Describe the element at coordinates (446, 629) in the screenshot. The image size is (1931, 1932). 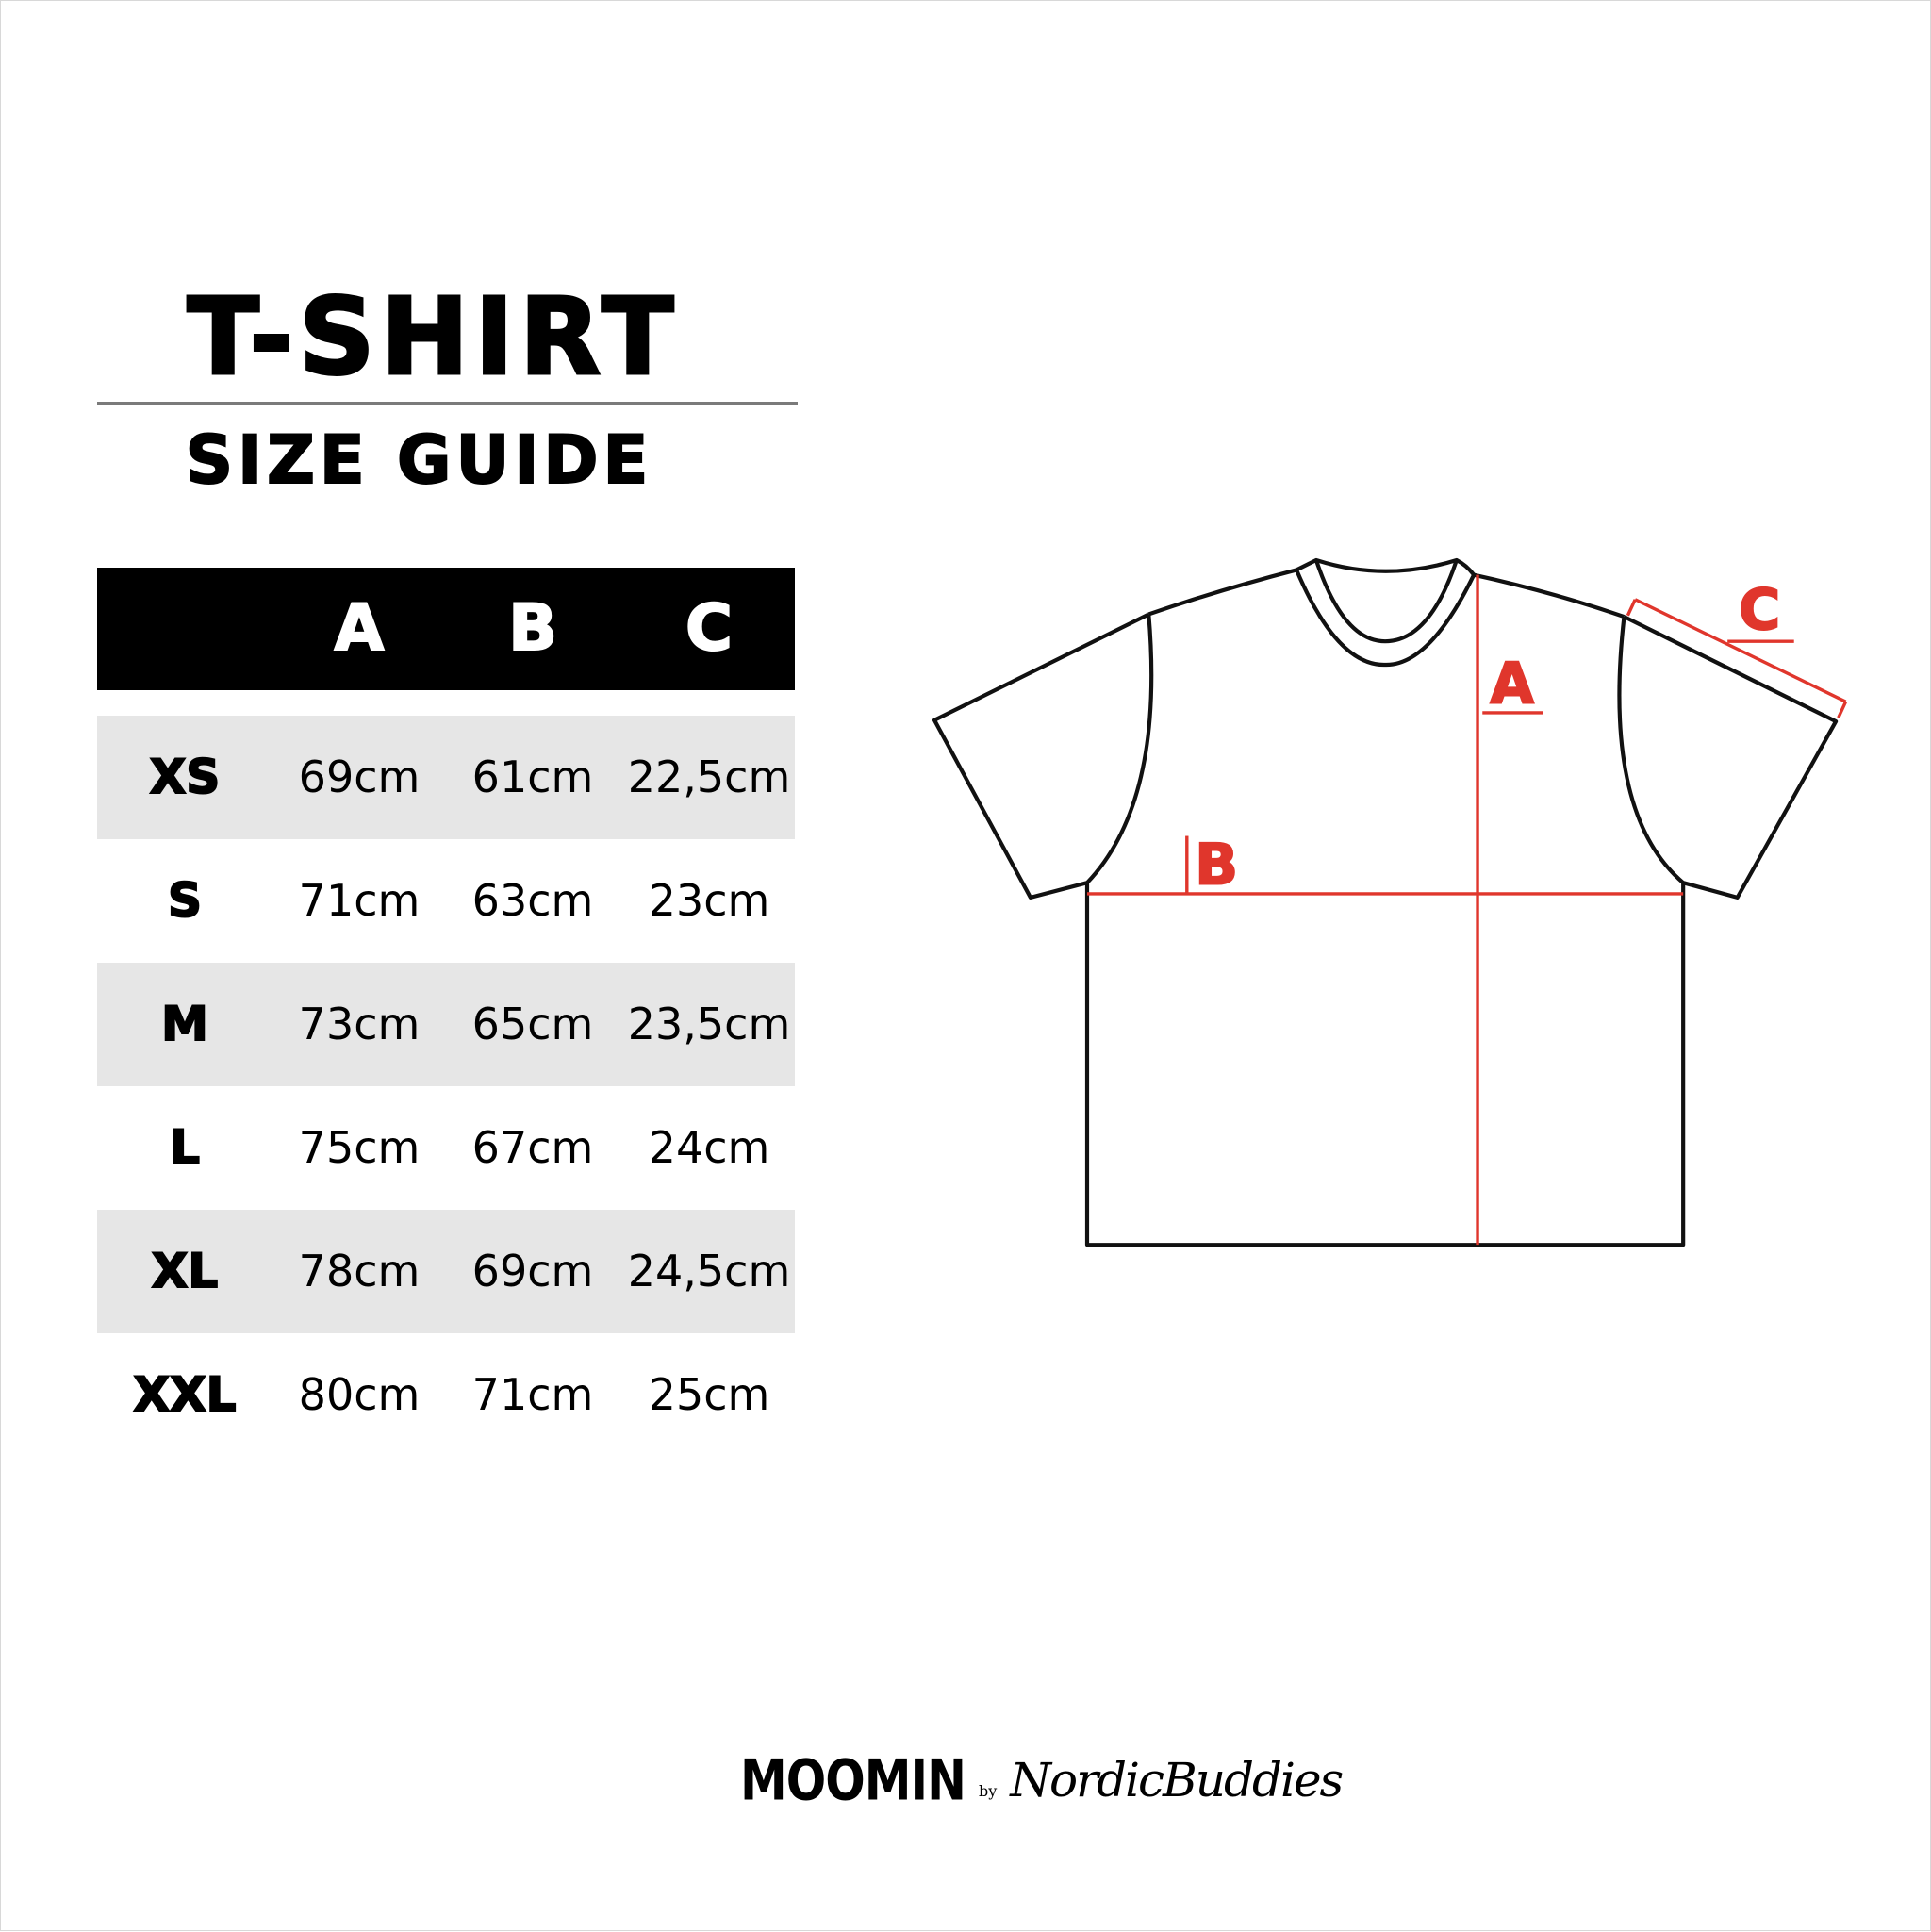
I see `table-header: A B C` at that location.